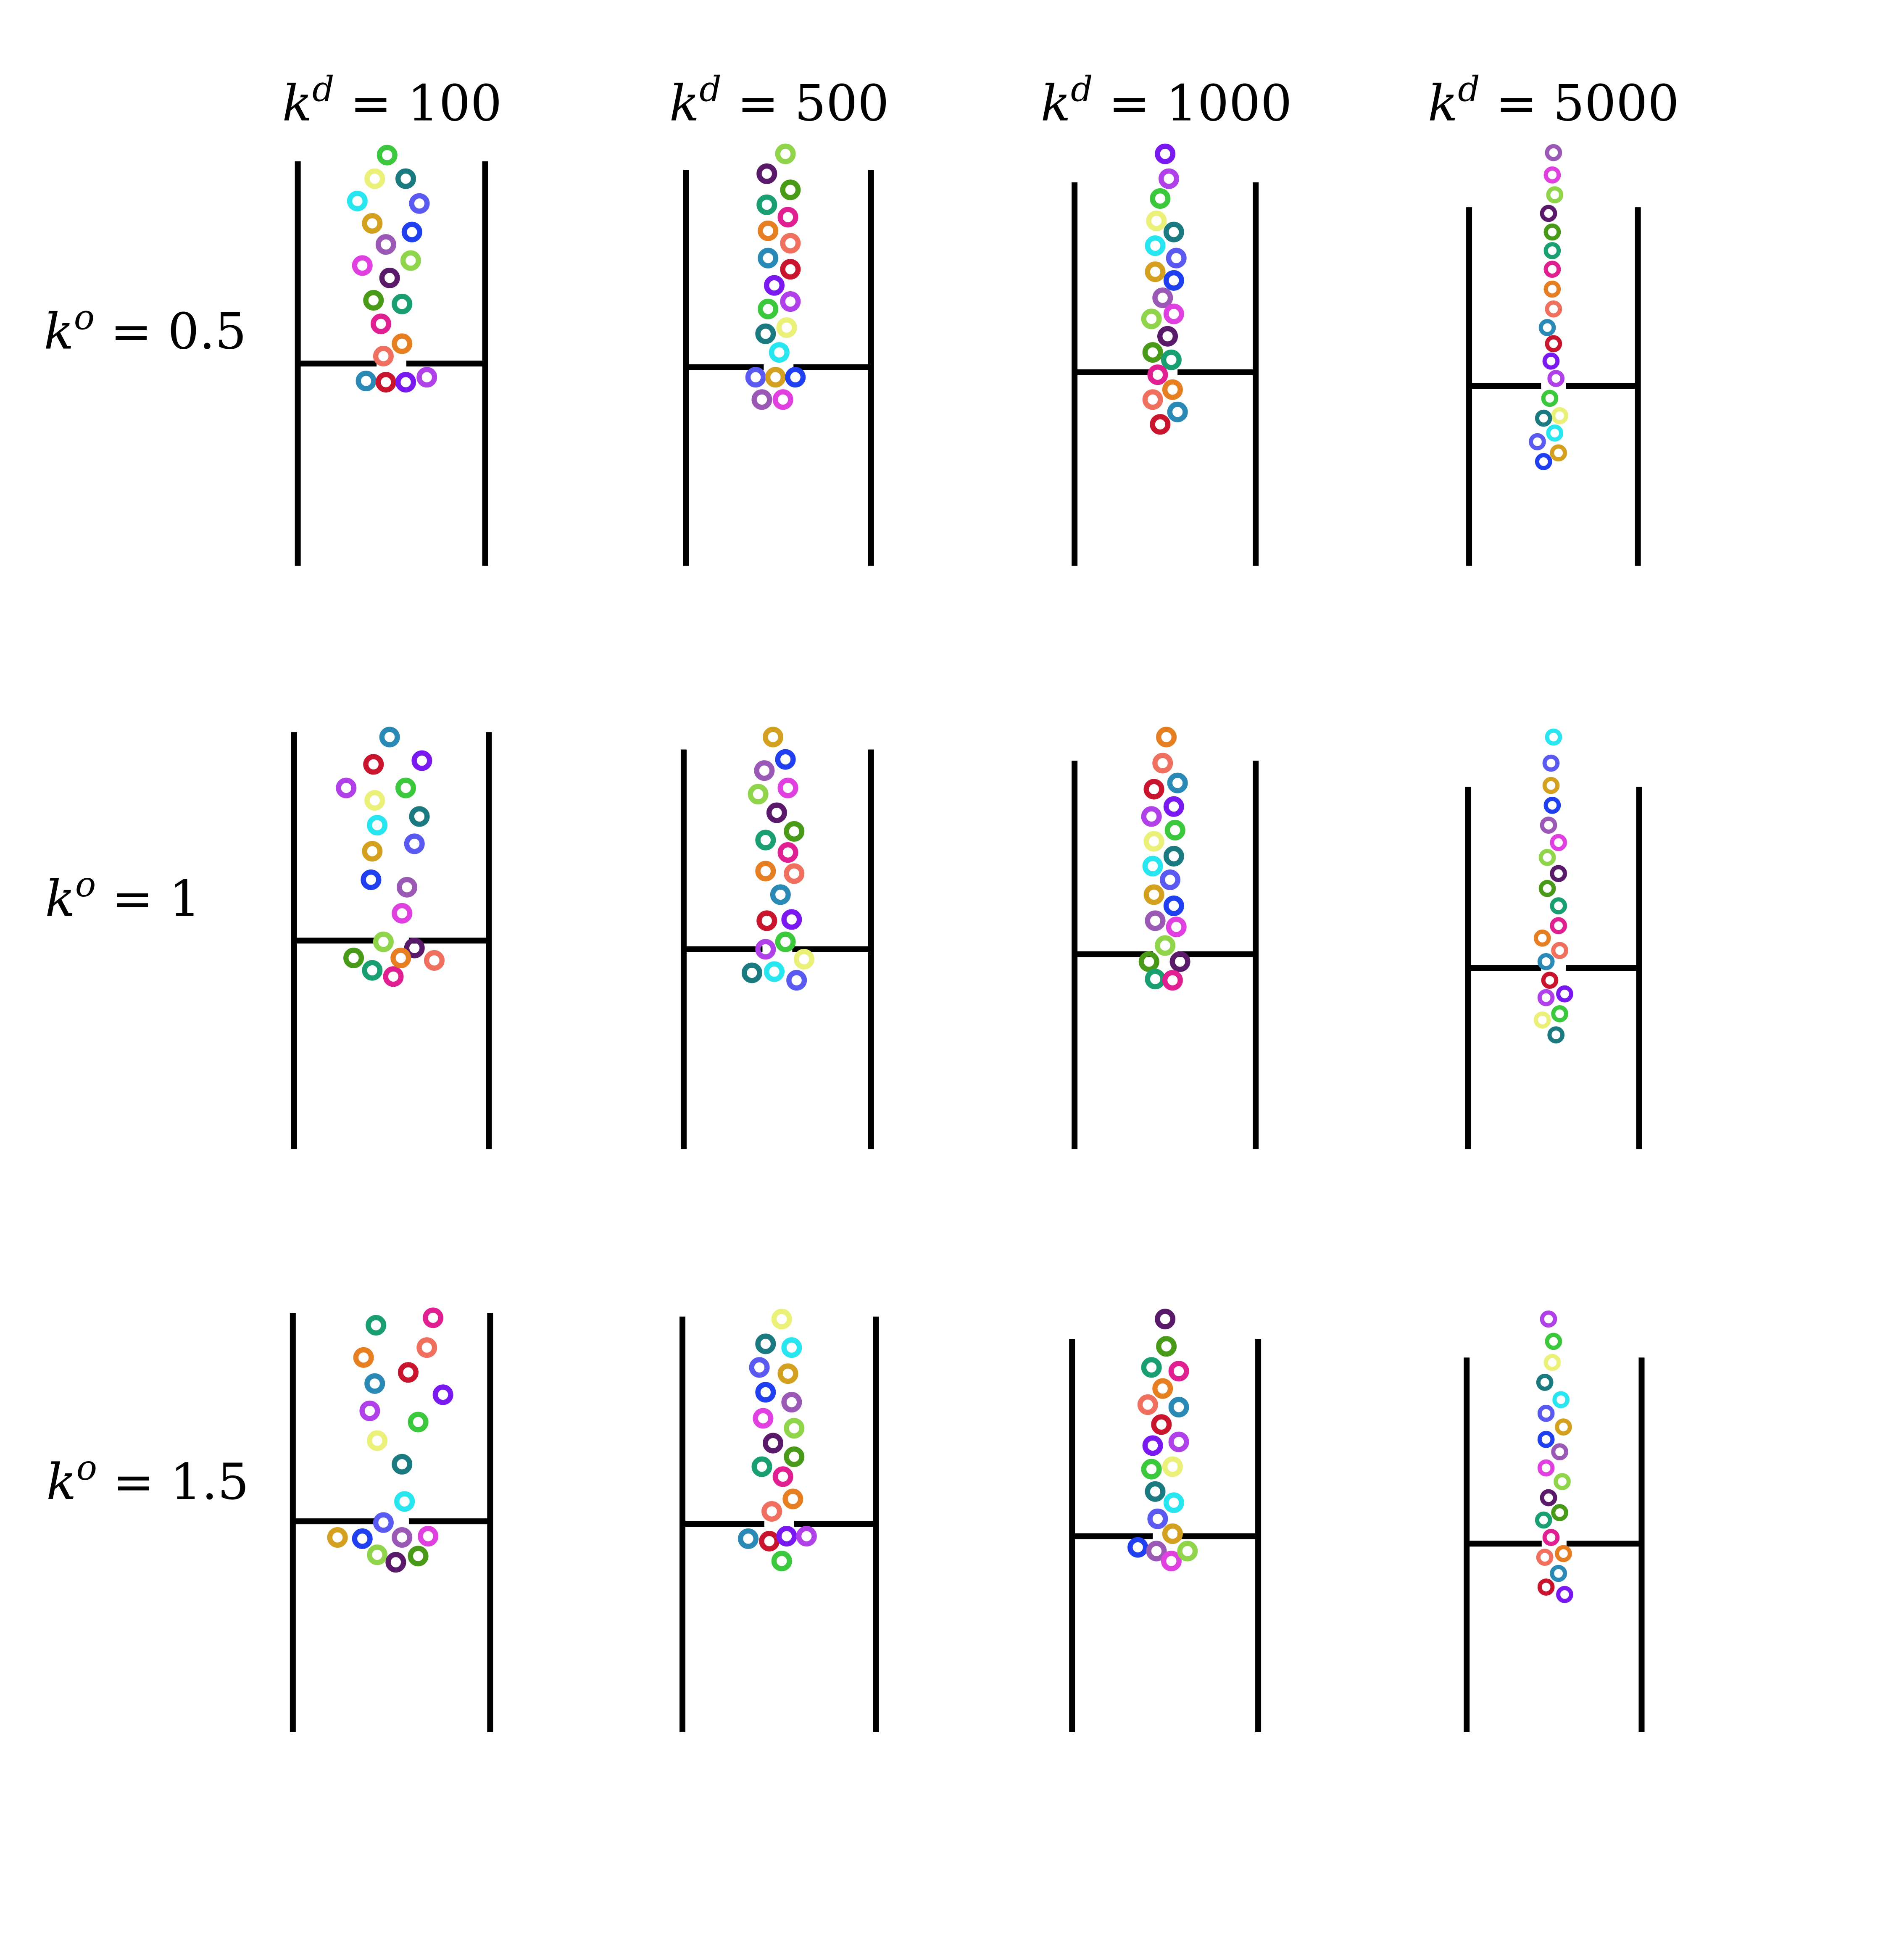  Describe the element at coordinates (297, 103) in the screenshot. I see `column-label-1-symbol: k` at that location.